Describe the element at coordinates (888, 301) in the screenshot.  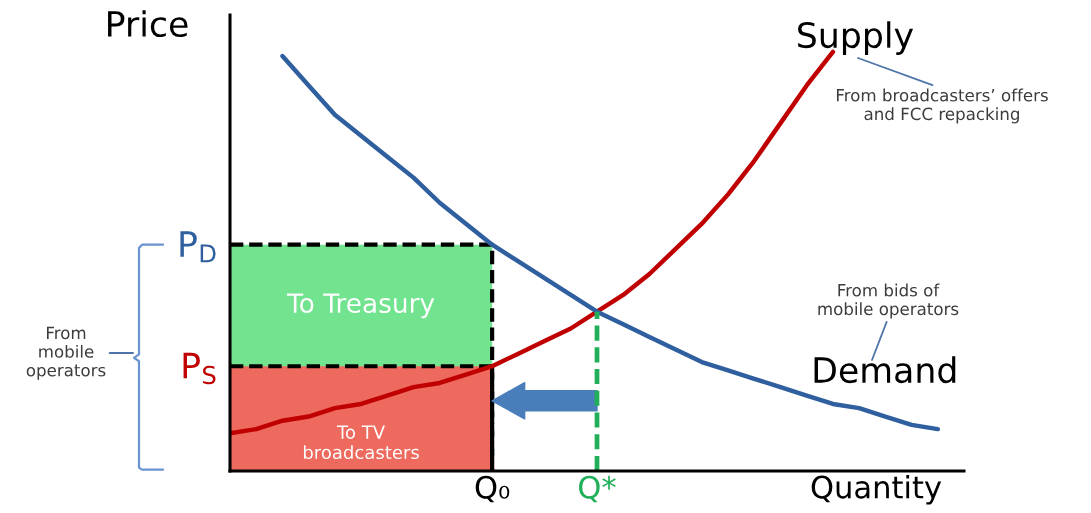
I see `annotation: From bids of mobile operators` at that location.